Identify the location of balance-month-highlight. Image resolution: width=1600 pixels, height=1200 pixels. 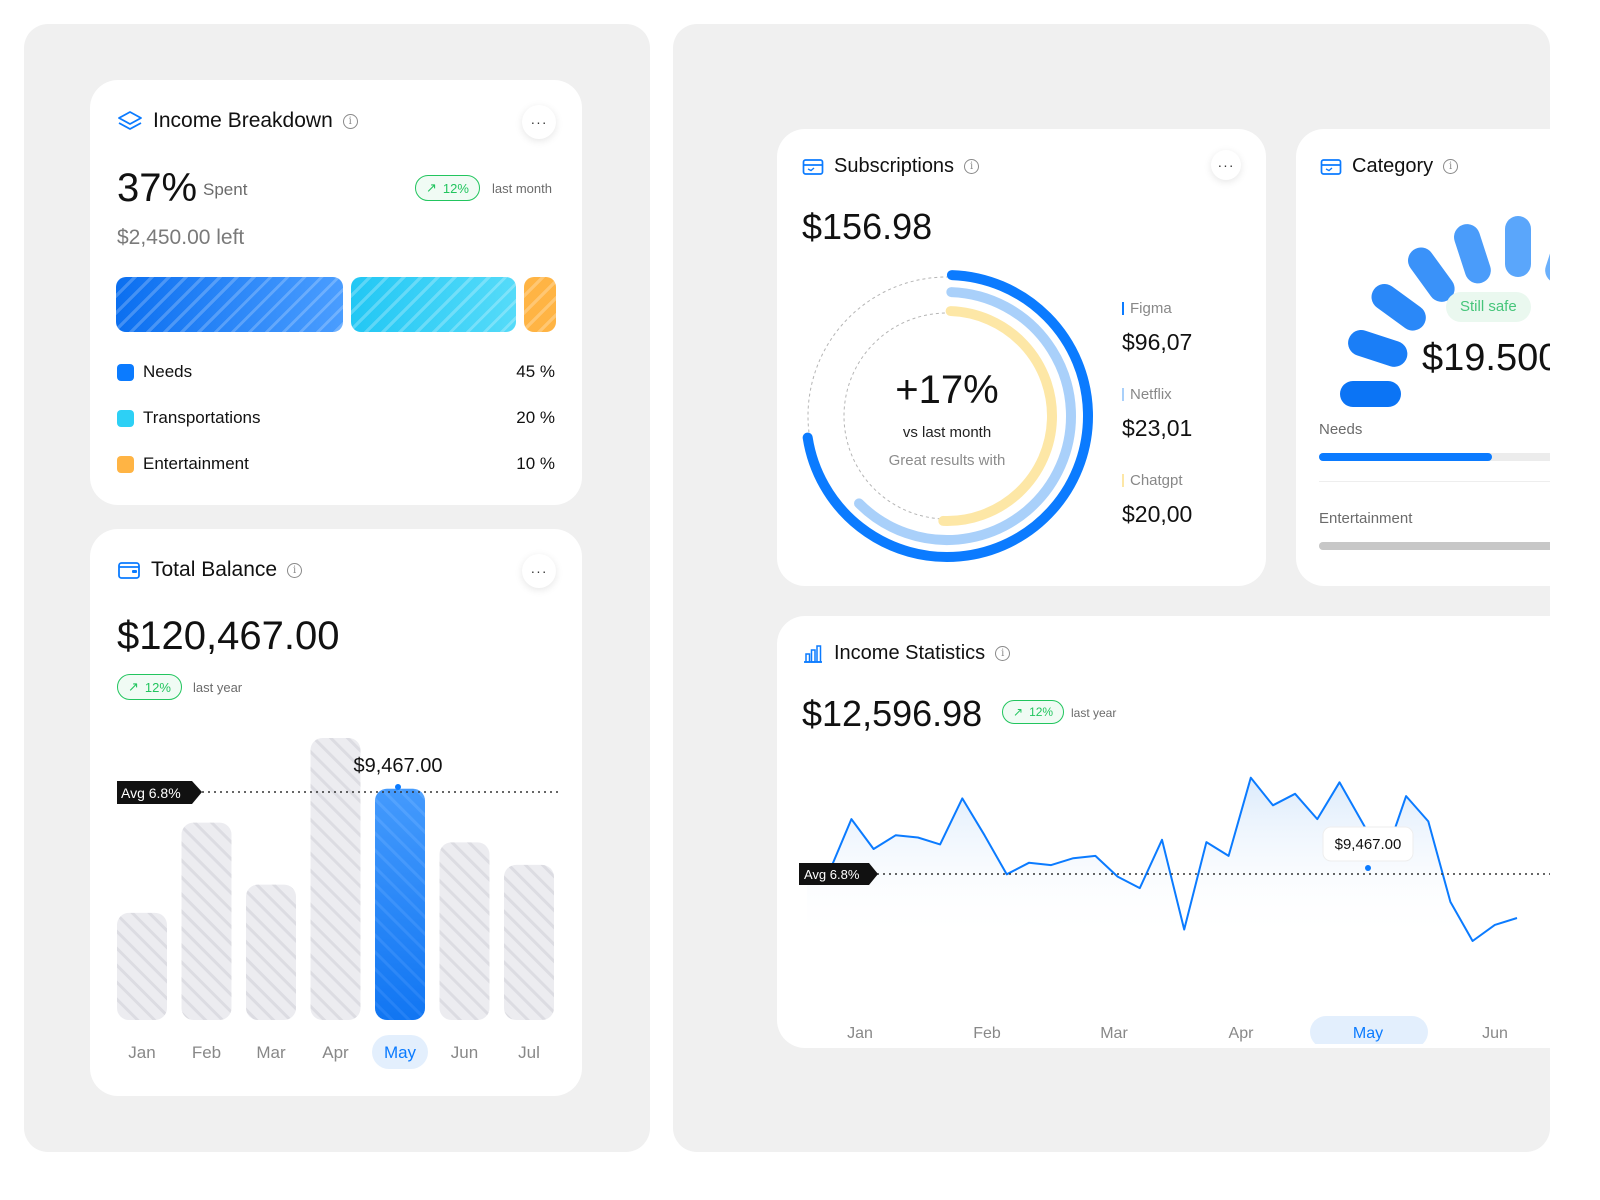
(400, 1052).